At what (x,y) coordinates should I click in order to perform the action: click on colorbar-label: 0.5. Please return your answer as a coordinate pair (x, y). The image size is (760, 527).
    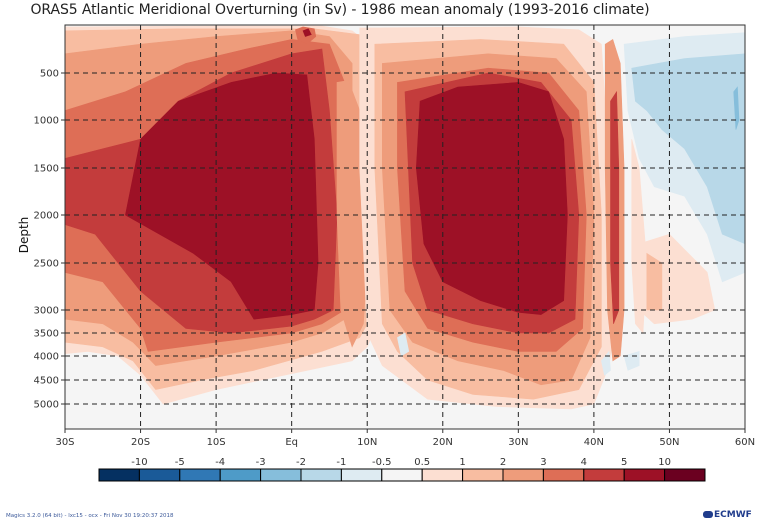
    Looking at the image, I should click on (422, 462).